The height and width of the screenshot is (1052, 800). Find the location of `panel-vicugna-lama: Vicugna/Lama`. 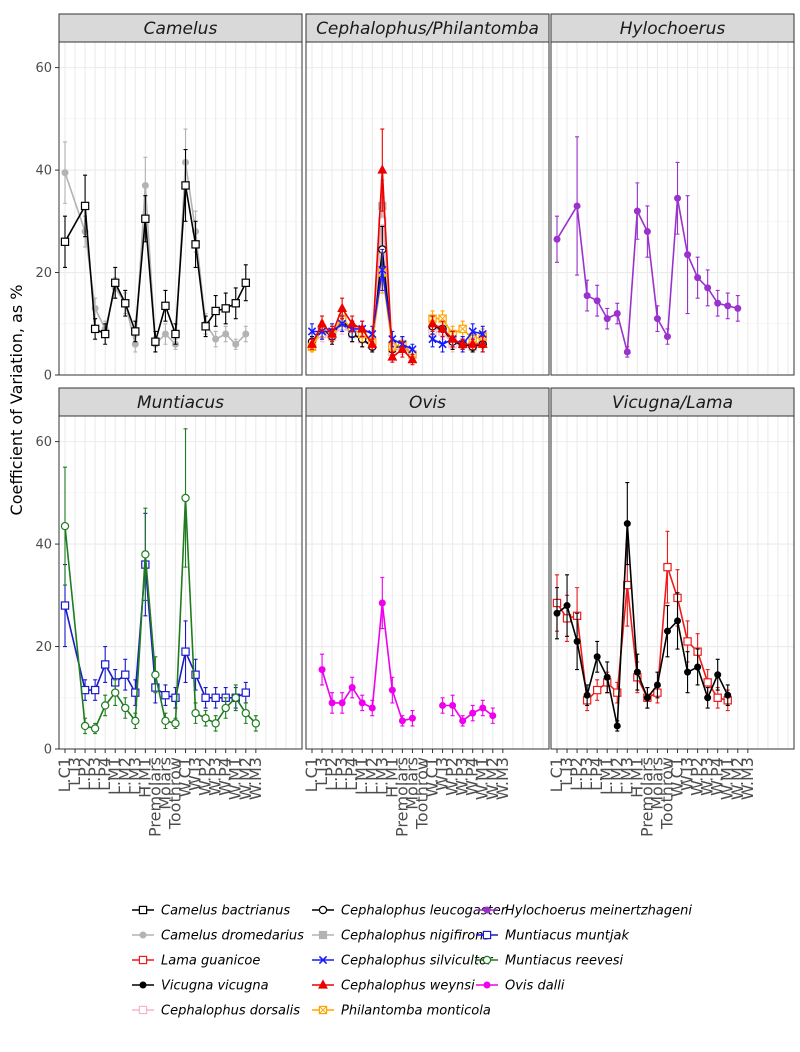

panel-vicugna-lama: Vicugna/Lama is located at coordinates (672, 568).